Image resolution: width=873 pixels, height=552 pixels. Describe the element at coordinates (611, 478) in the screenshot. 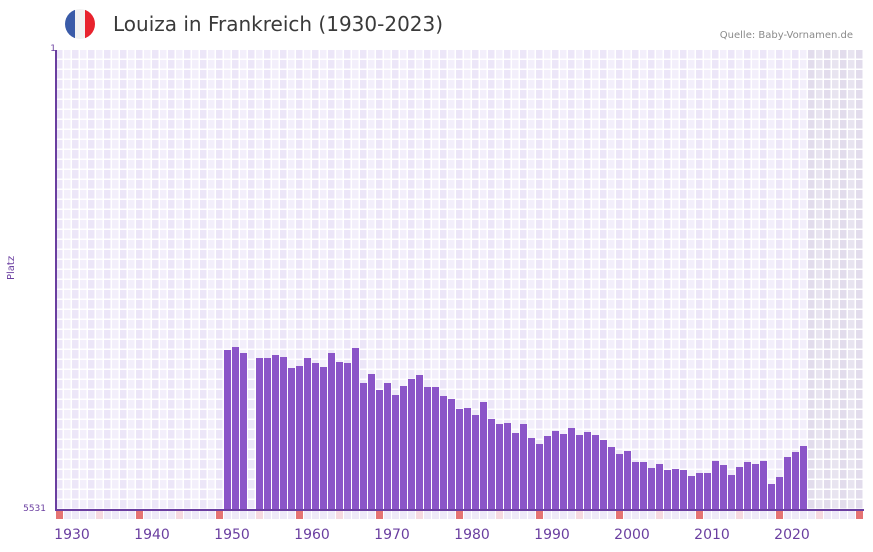

I see `bar-1999` at that location.